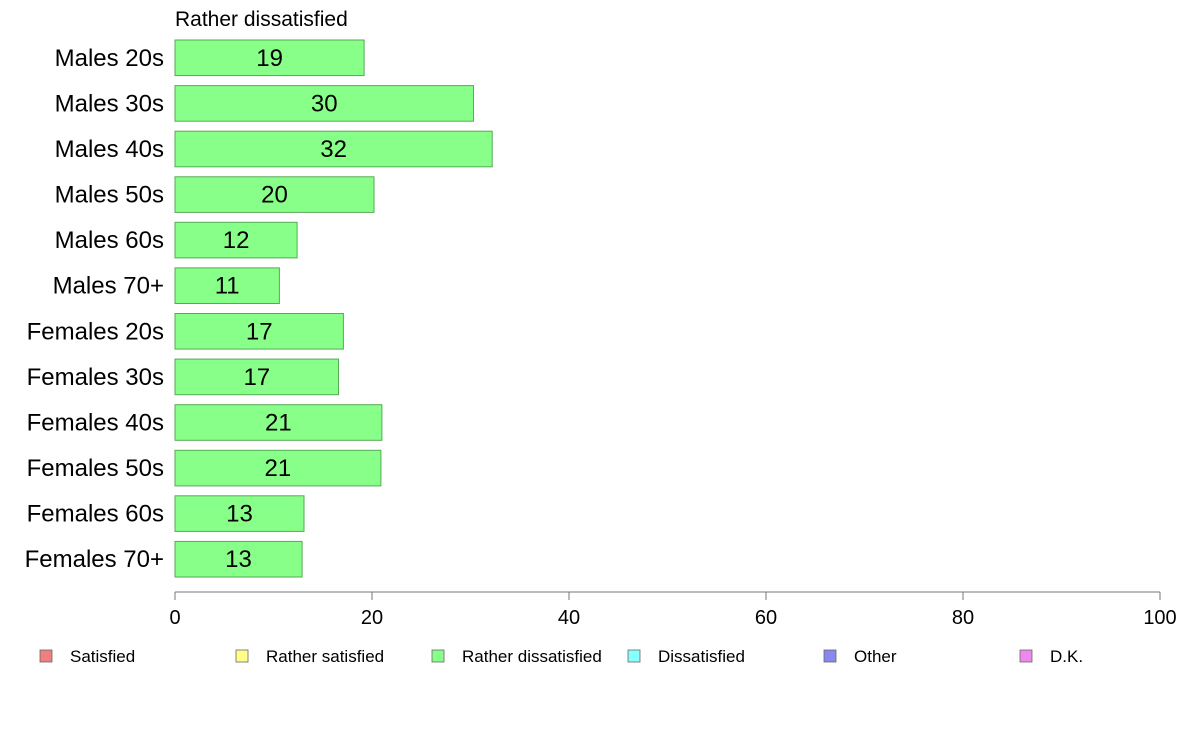 The height and width of the screenshot is (736, 1188). I want to click on category-label: Females 40s, so click(95, 423).